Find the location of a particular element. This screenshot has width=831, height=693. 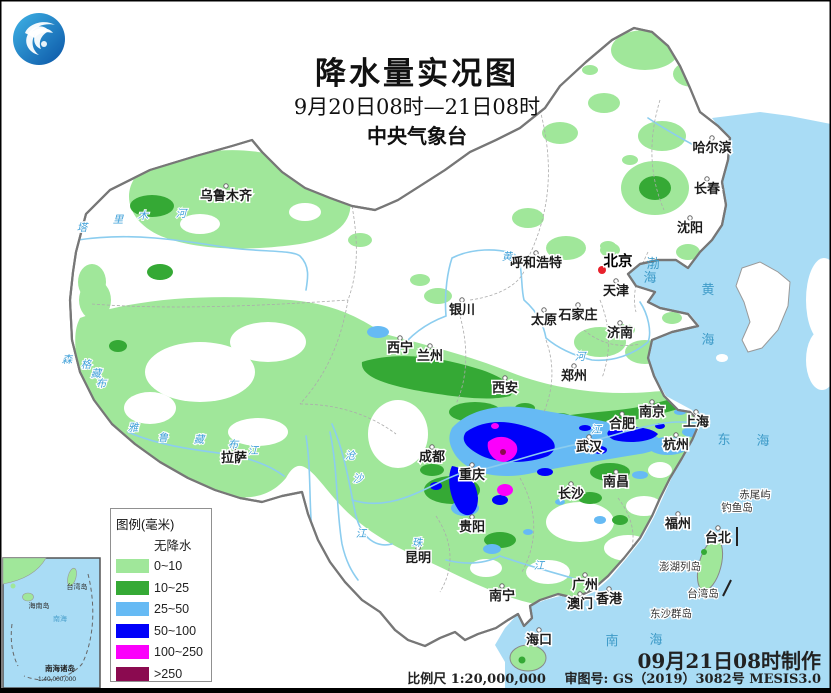

city-label: 广州 is located at coordinates (585, 584).